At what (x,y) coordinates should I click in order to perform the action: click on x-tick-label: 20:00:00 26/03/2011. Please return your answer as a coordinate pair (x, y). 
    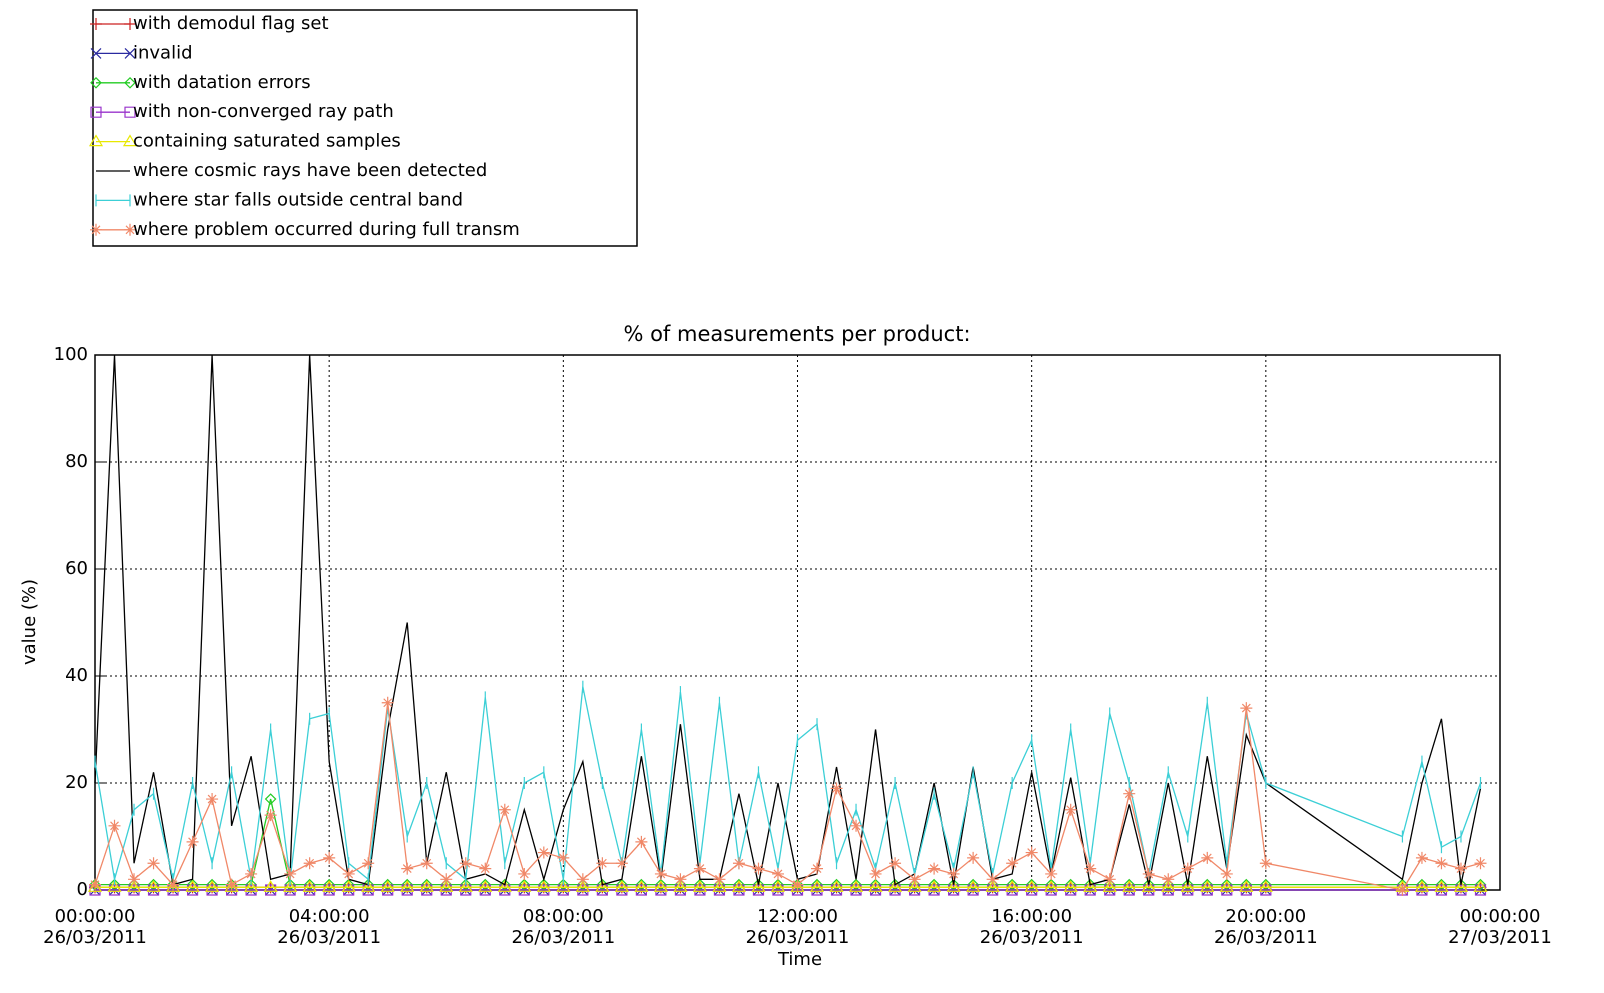
    Looking at the image, I should click on (1265, 927).